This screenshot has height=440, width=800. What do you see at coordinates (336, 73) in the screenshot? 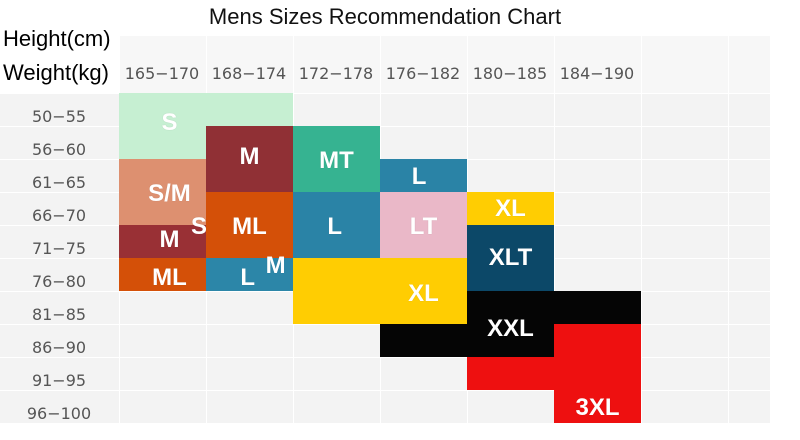
I see `height-tick-label: 172−178` at bounding box center [336, 73].